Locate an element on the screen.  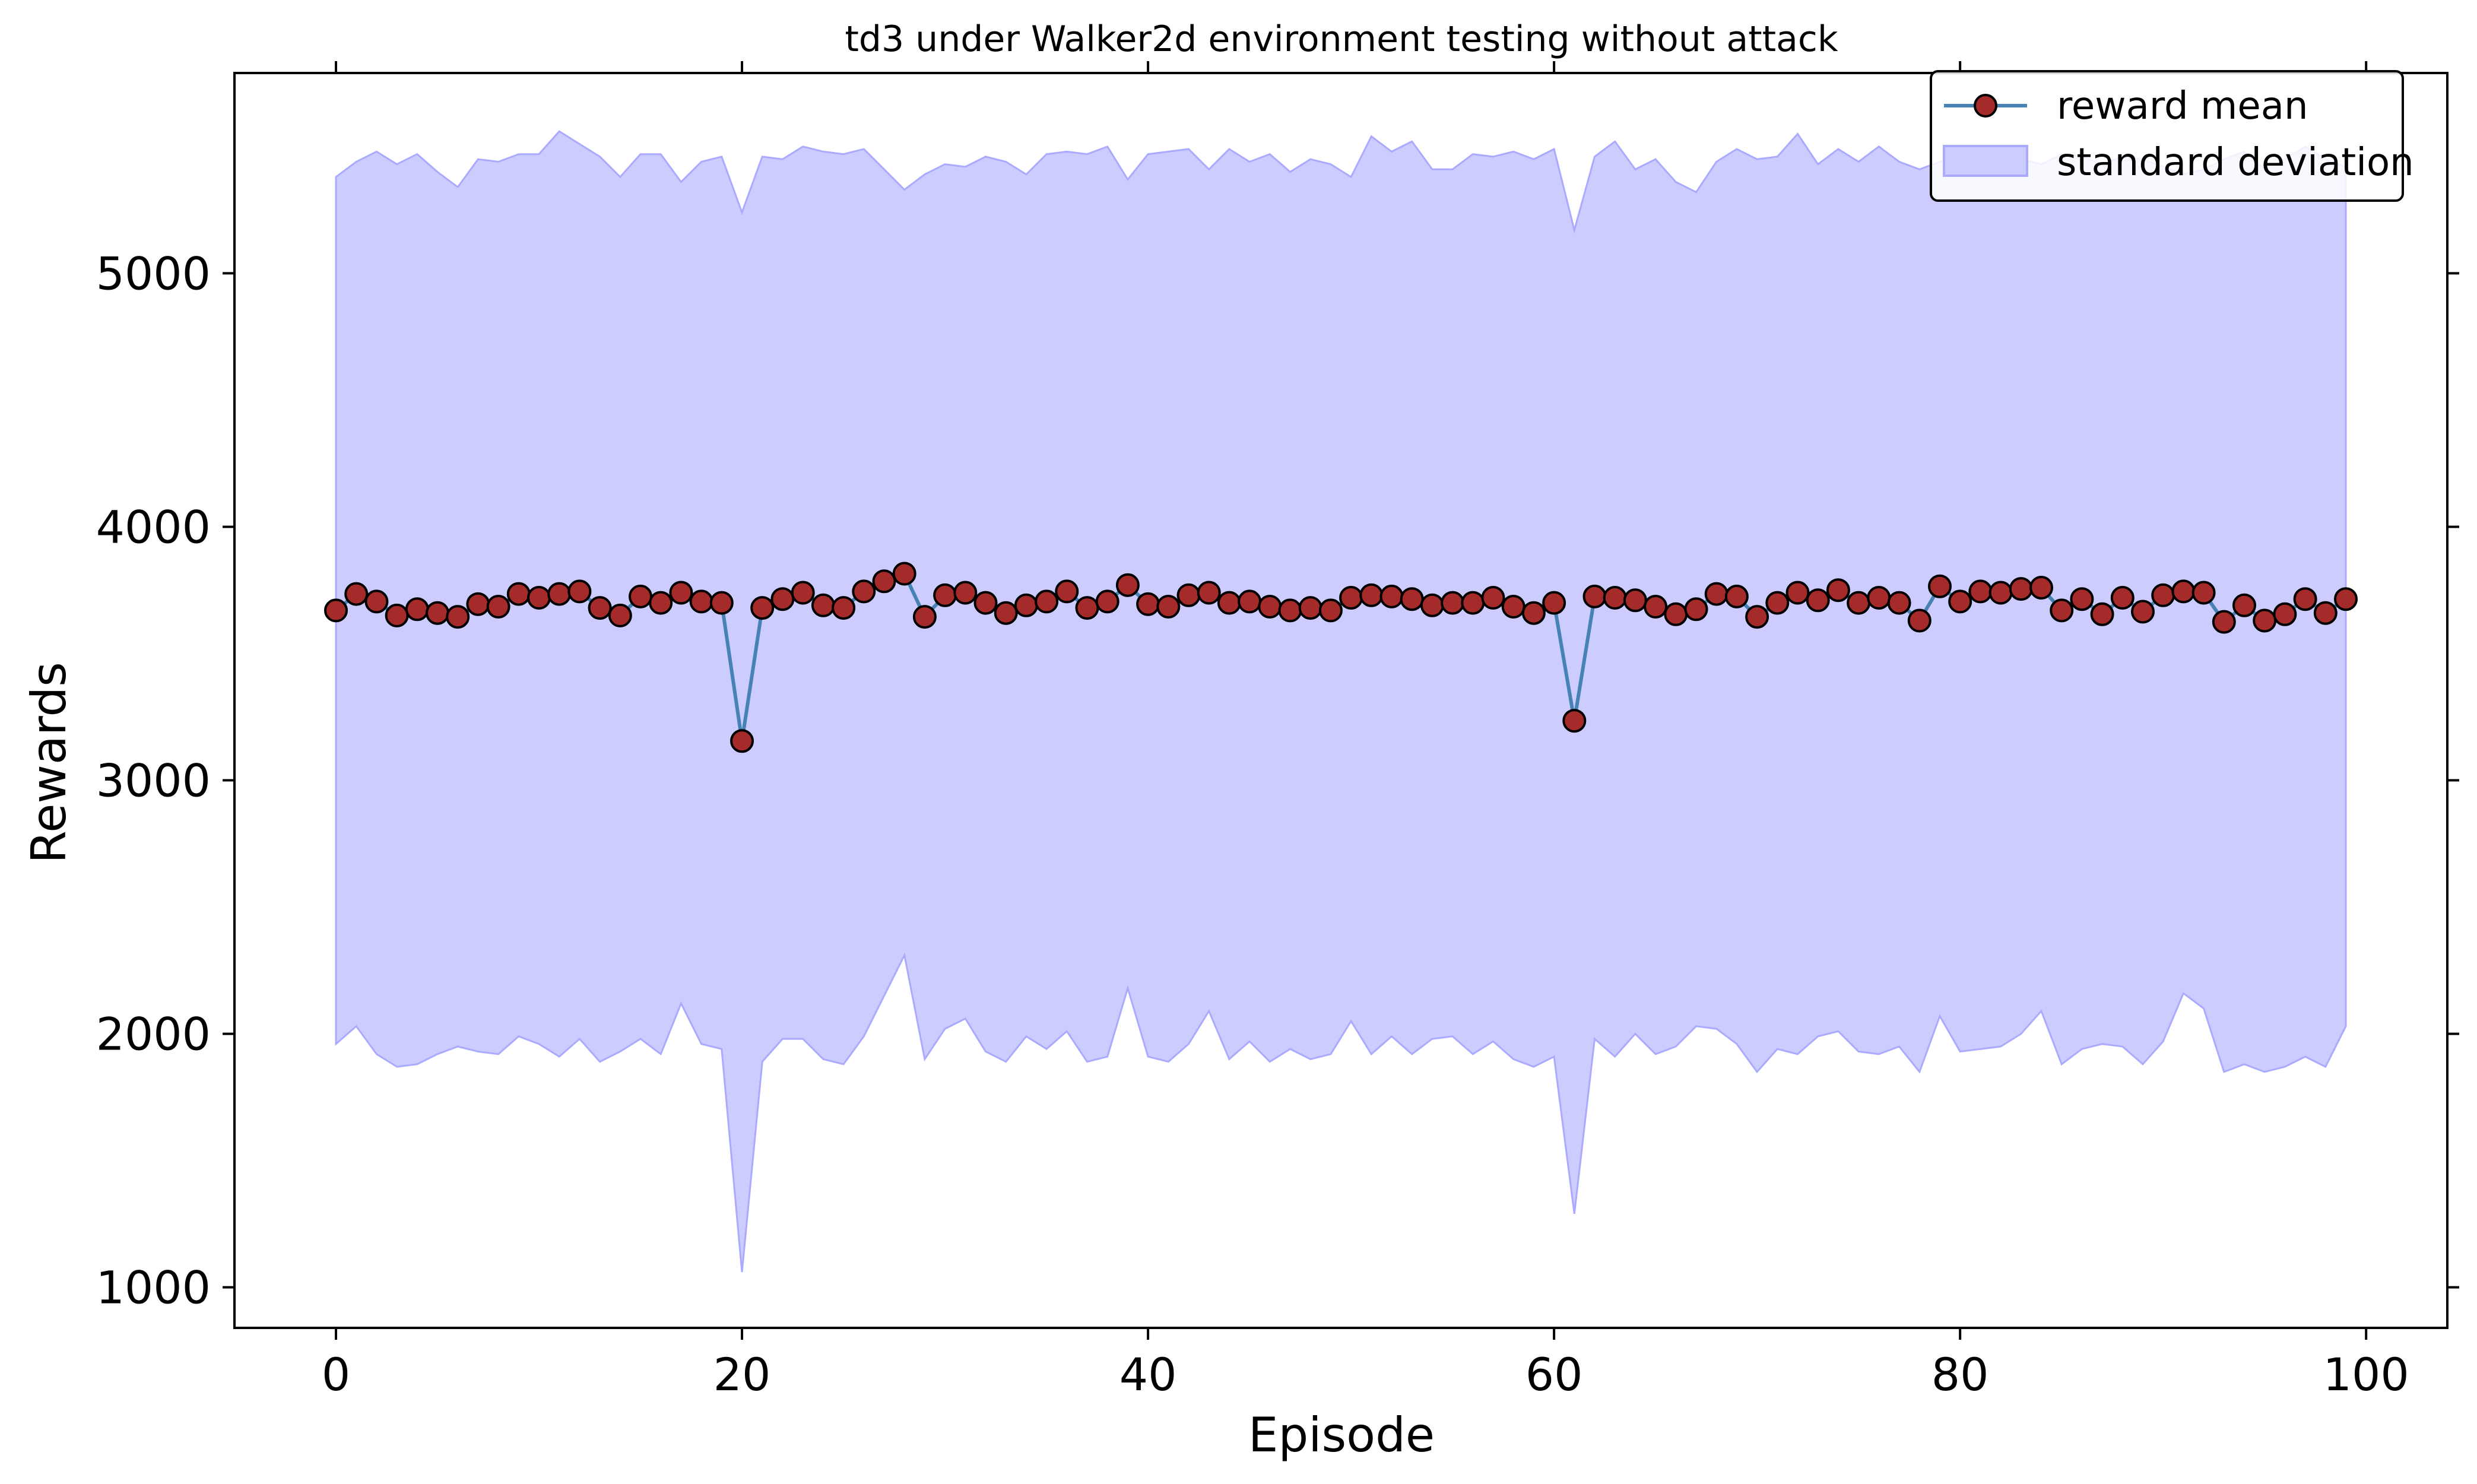
y-axis-label: Rewards is located at coordinates (49, 763).